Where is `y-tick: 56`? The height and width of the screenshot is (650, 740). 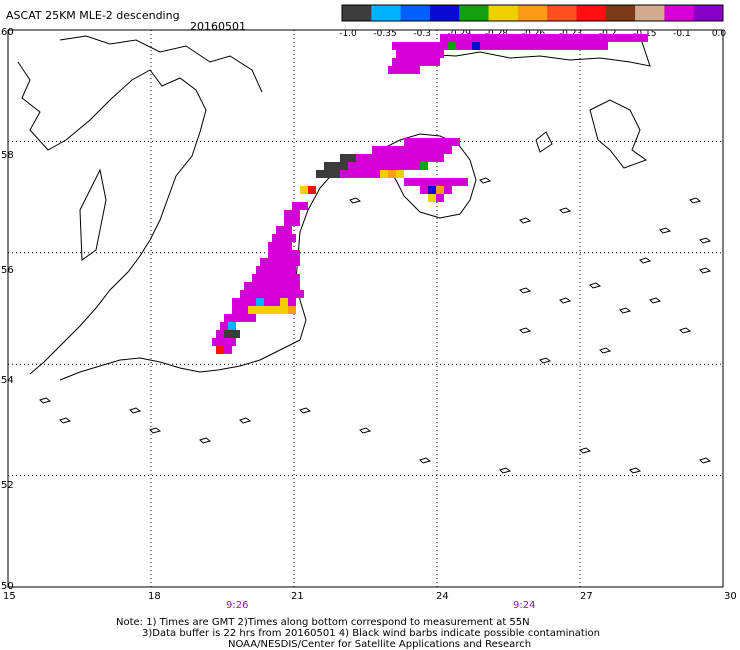
y-tick: 56 is located at coordinates (7, 270).